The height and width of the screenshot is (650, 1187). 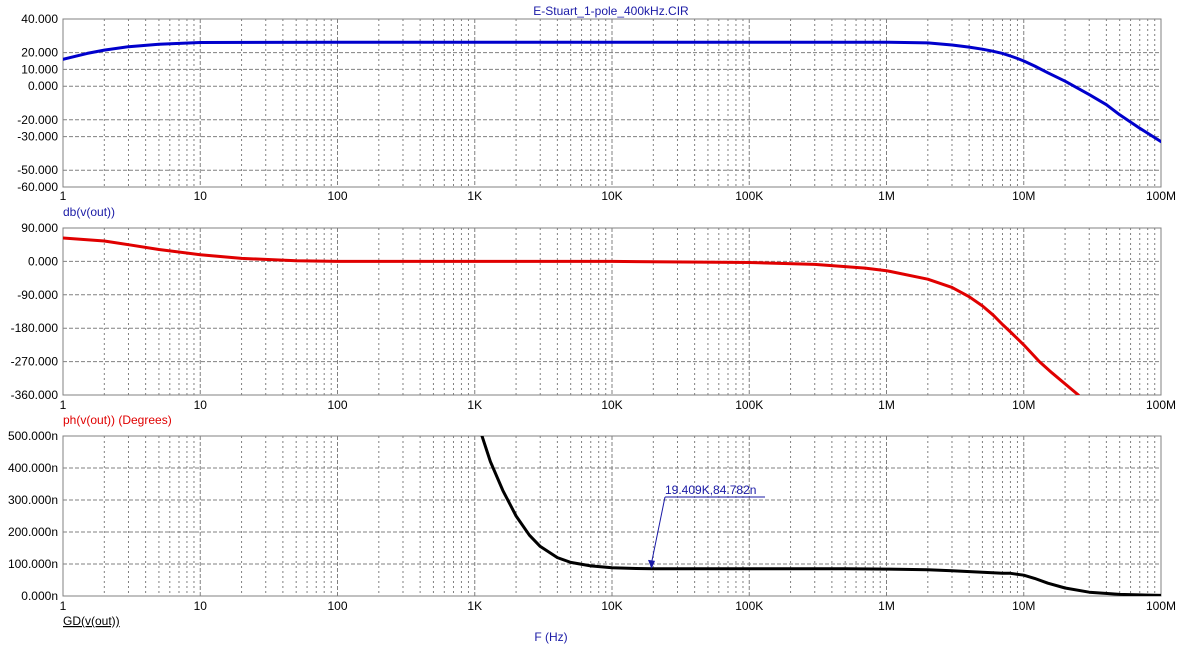 What do you see at coordinates (35, 328) in the screenshot?
I see `y-tick-label: -180.000` at bounding box center [35, 328].